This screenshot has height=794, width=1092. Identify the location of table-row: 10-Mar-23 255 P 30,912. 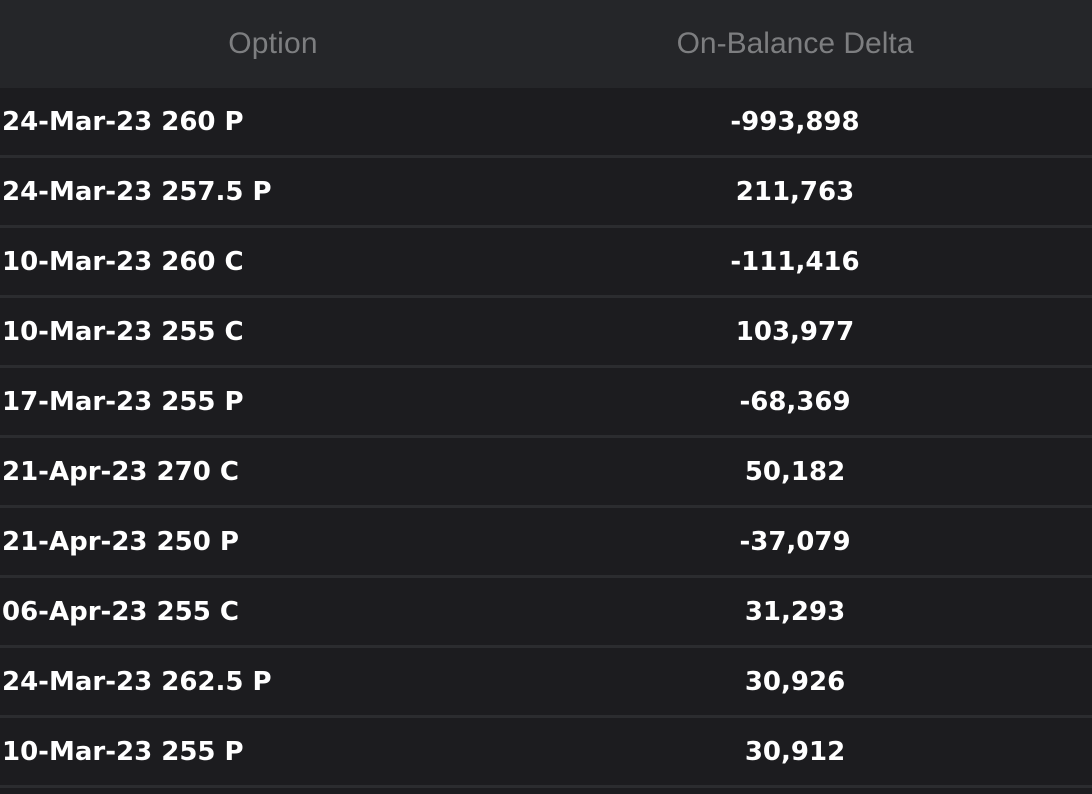
(546, 753).